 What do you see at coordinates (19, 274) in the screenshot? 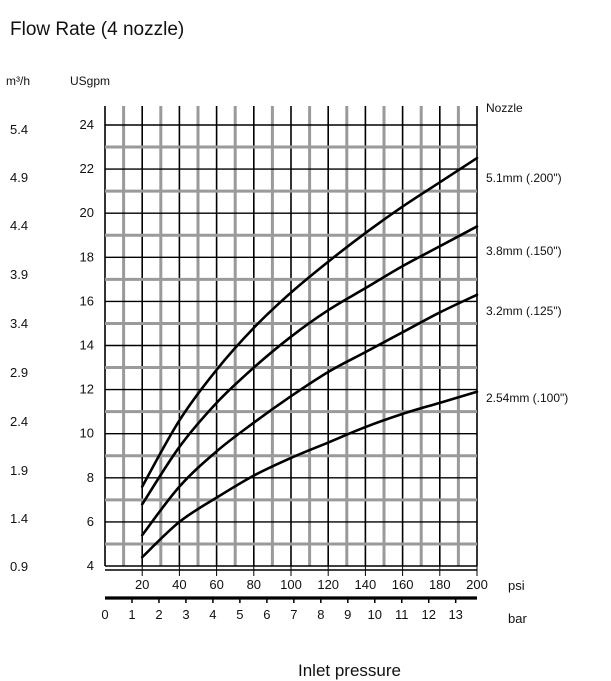
I see `metric-tick-label: 3.9` at bounding box center [19, 274].